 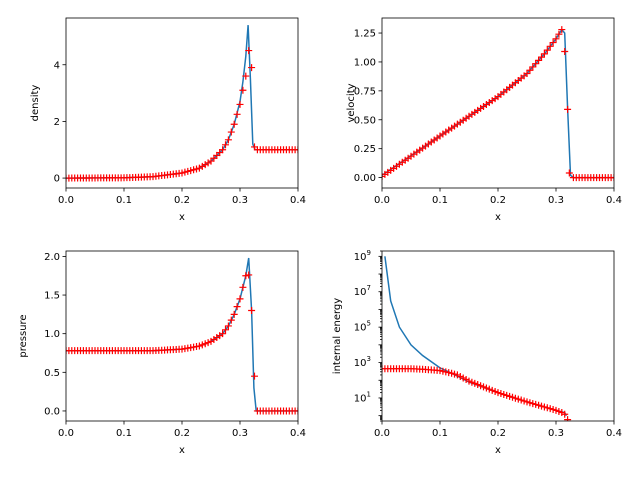 I want to click on y-tick-label: 0.00, so click(x=365, y=178).